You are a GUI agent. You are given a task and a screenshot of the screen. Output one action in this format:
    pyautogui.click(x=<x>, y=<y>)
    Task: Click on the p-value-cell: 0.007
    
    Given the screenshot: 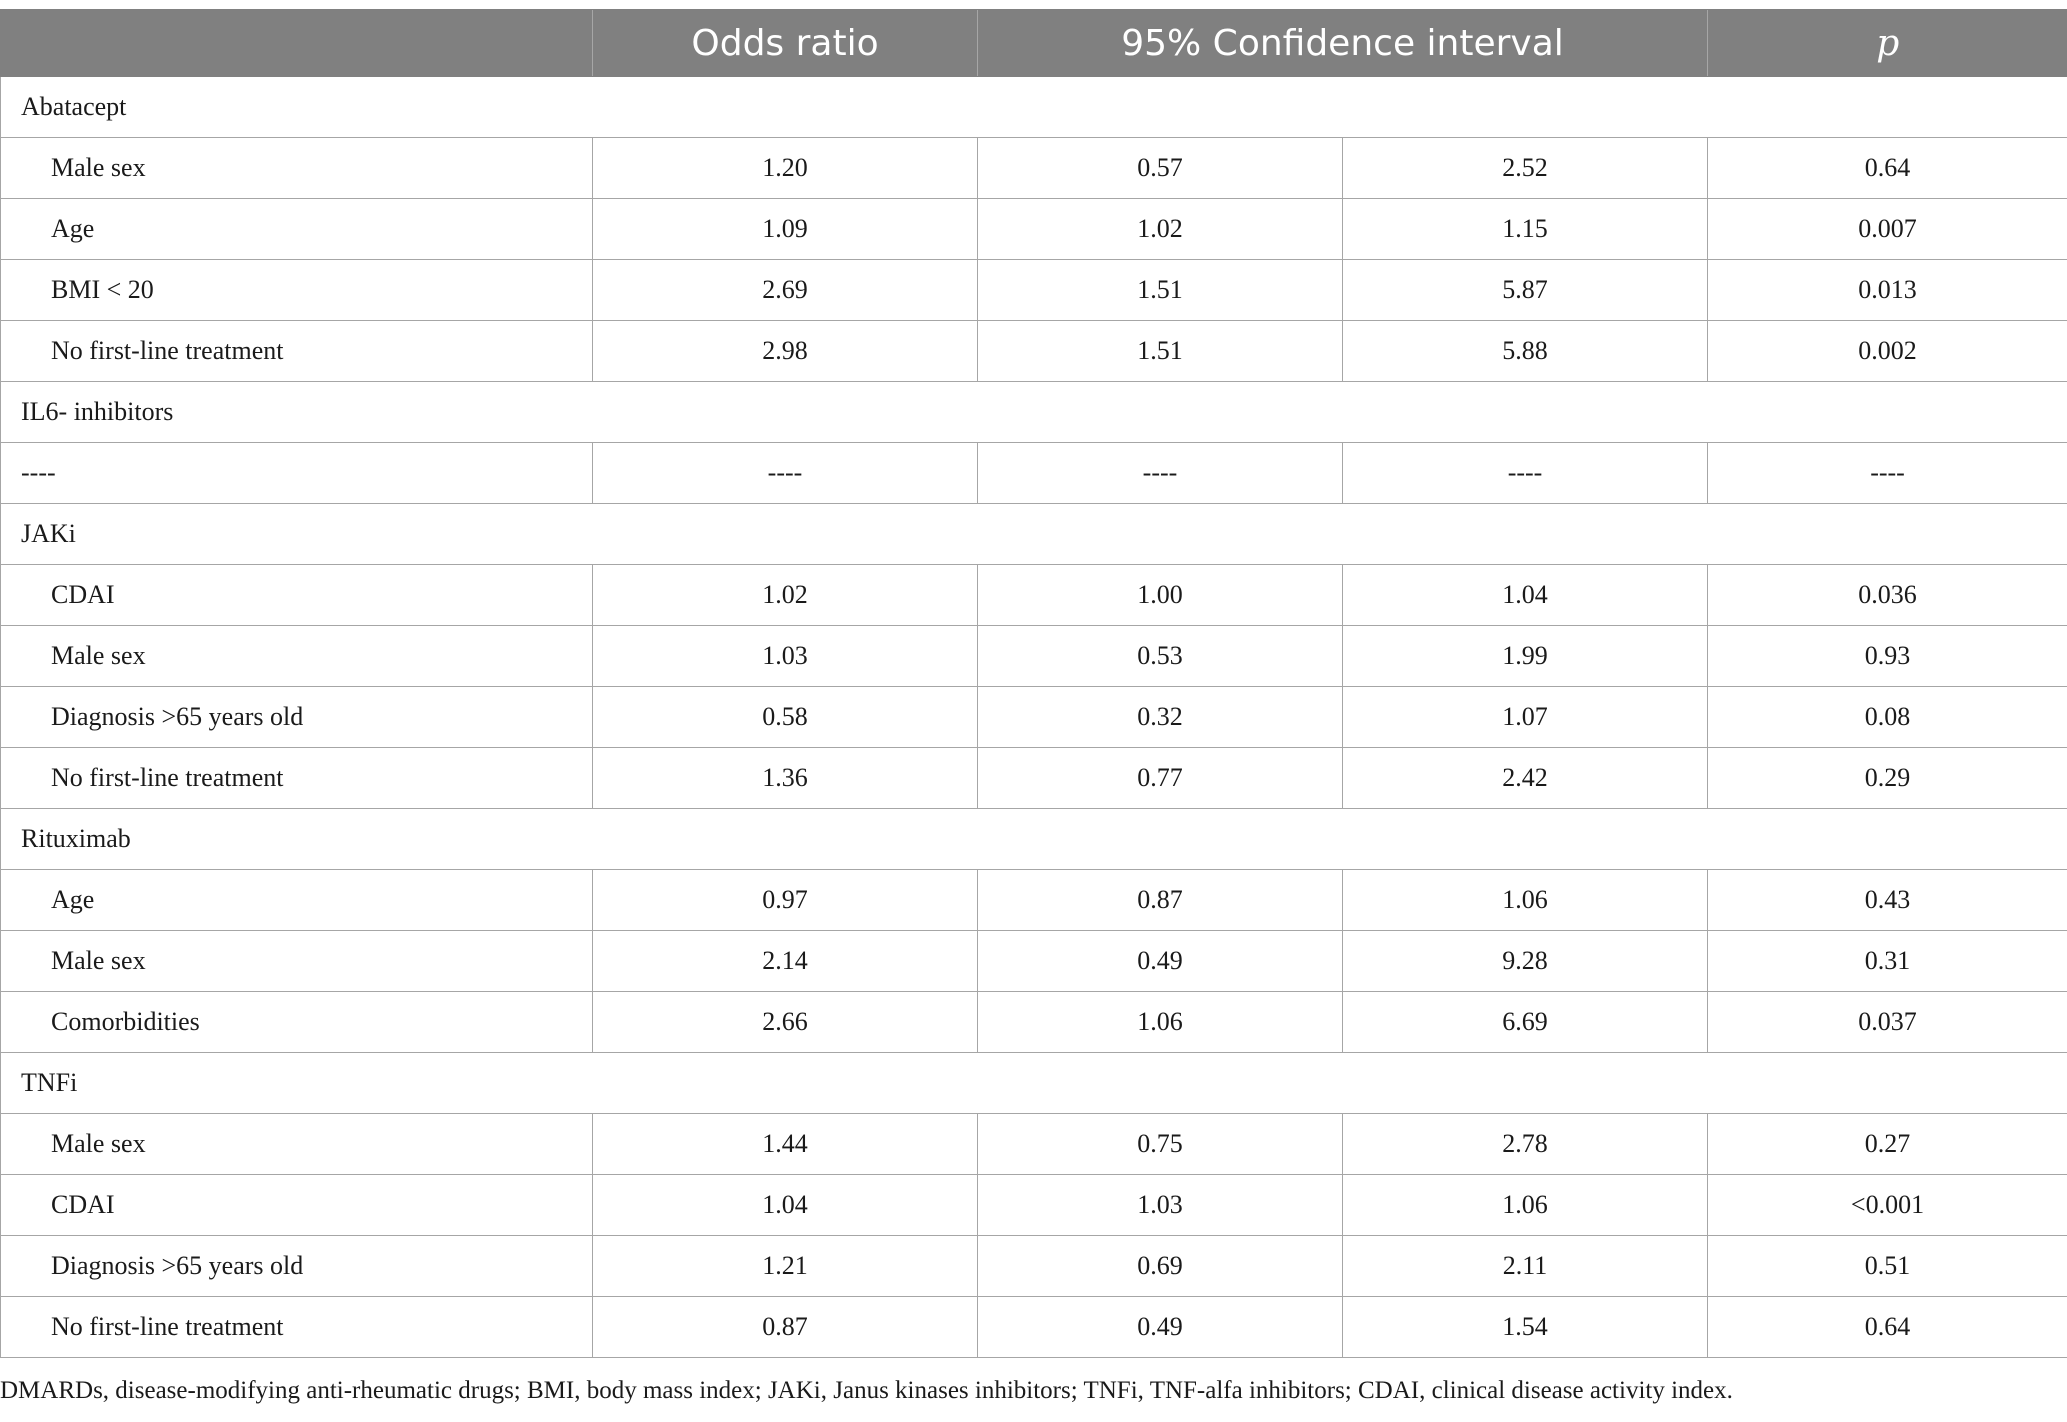 What is the action you would take?
    pyautogui.click(x=1887, y=229)
    